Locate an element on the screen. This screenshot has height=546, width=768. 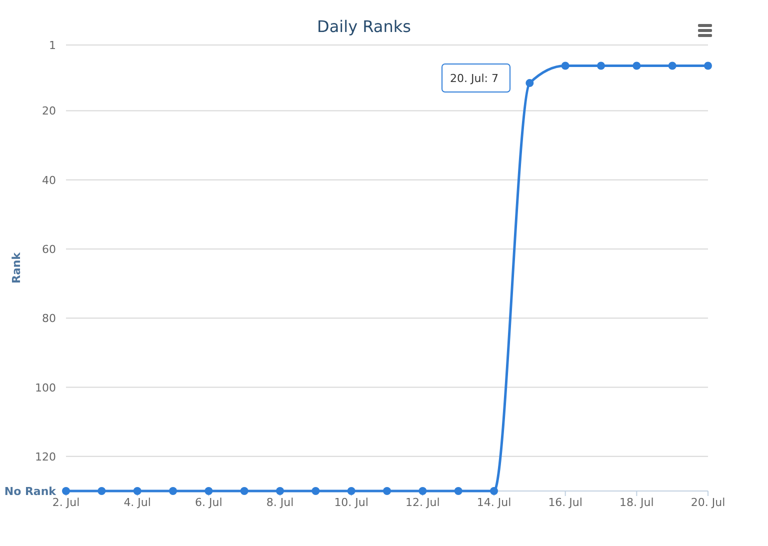
y-axis-title: Rank is located at coordinates (16, 268).